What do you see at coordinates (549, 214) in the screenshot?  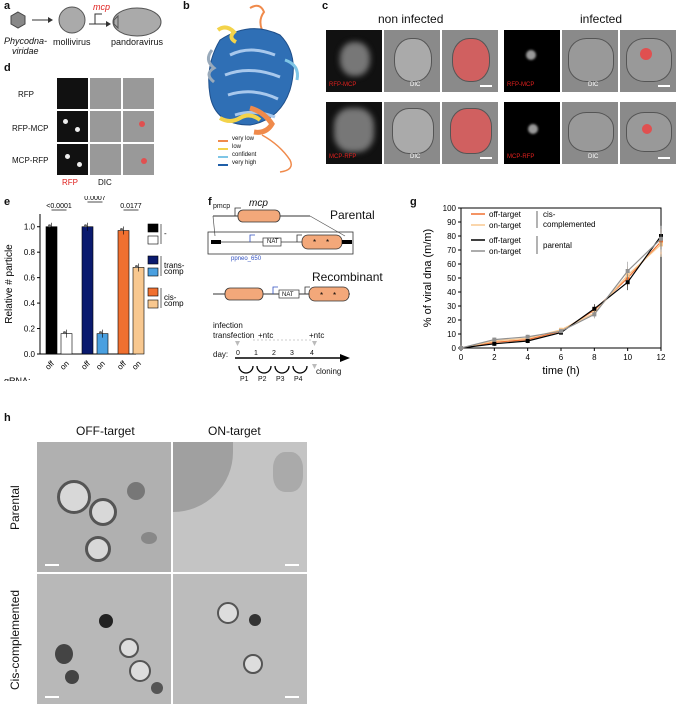 I see `line-legend-group-1a: cis-` at bounding box center [549, 214].